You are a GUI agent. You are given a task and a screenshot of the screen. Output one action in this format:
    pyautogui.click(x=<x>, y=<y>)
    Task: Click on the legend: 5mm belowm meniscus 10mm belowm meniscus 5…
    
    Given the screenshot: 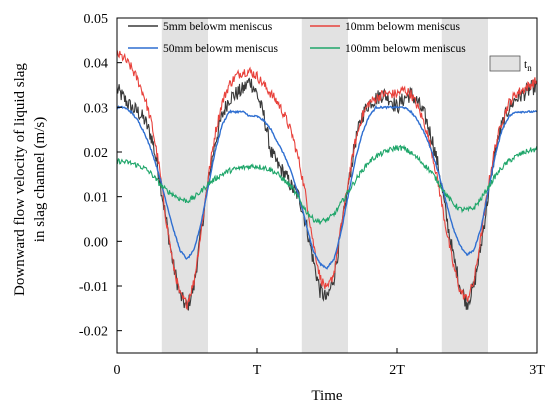 What is the action you would take?
    pyautogui.click(x=330, y=47)
    